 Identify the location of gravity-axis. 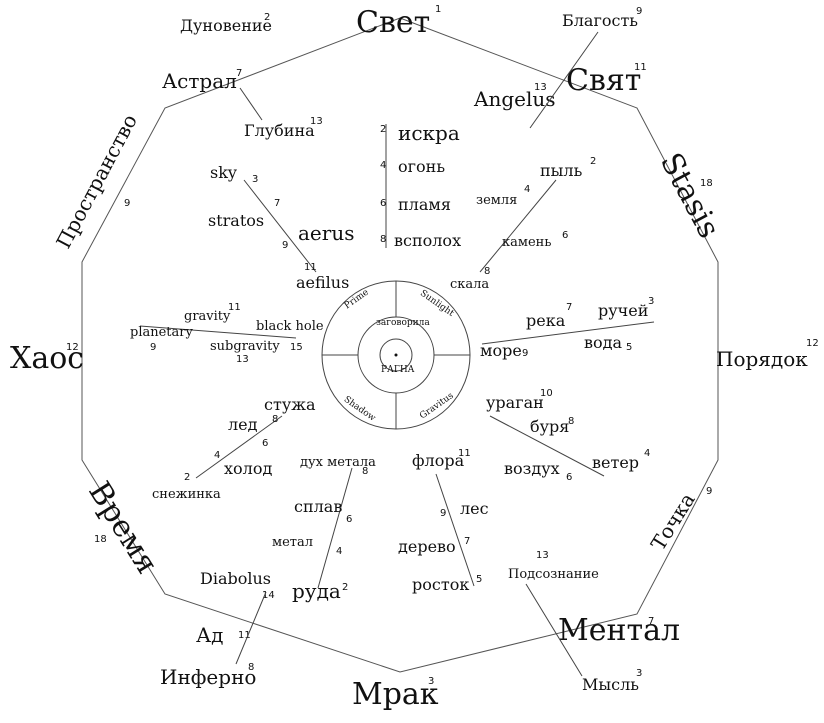
(218, 332).